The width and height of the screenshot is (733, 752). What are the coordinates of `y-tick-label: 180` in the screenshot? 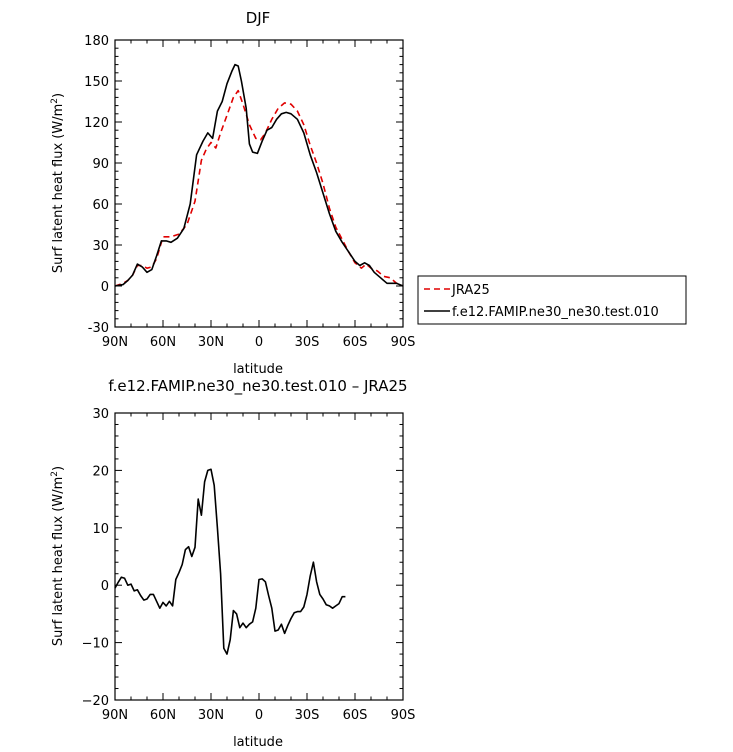 It's located at (96, 41).